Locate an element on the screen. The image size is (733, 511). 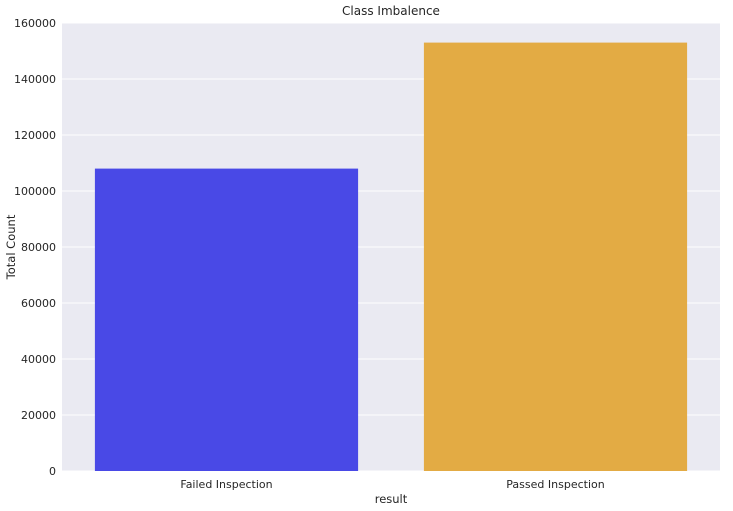
y-tick-label: 160000 is located at coordinates (35, 23).